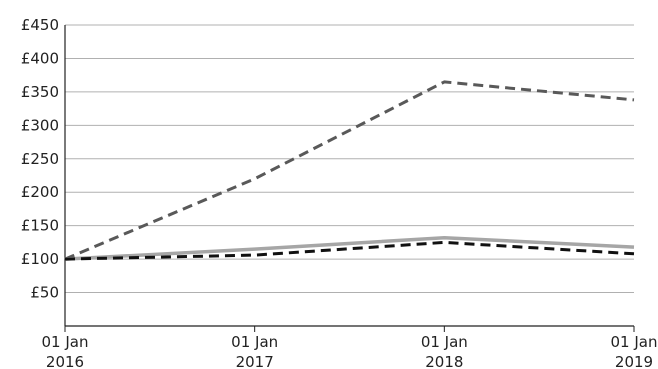 Image resolution: width=658 pixels, height=369 pixels. What do you see at coordinates (44, 293) in the screenshot?
I see `y-tick-label: £50` at bounding box center [44, 293].